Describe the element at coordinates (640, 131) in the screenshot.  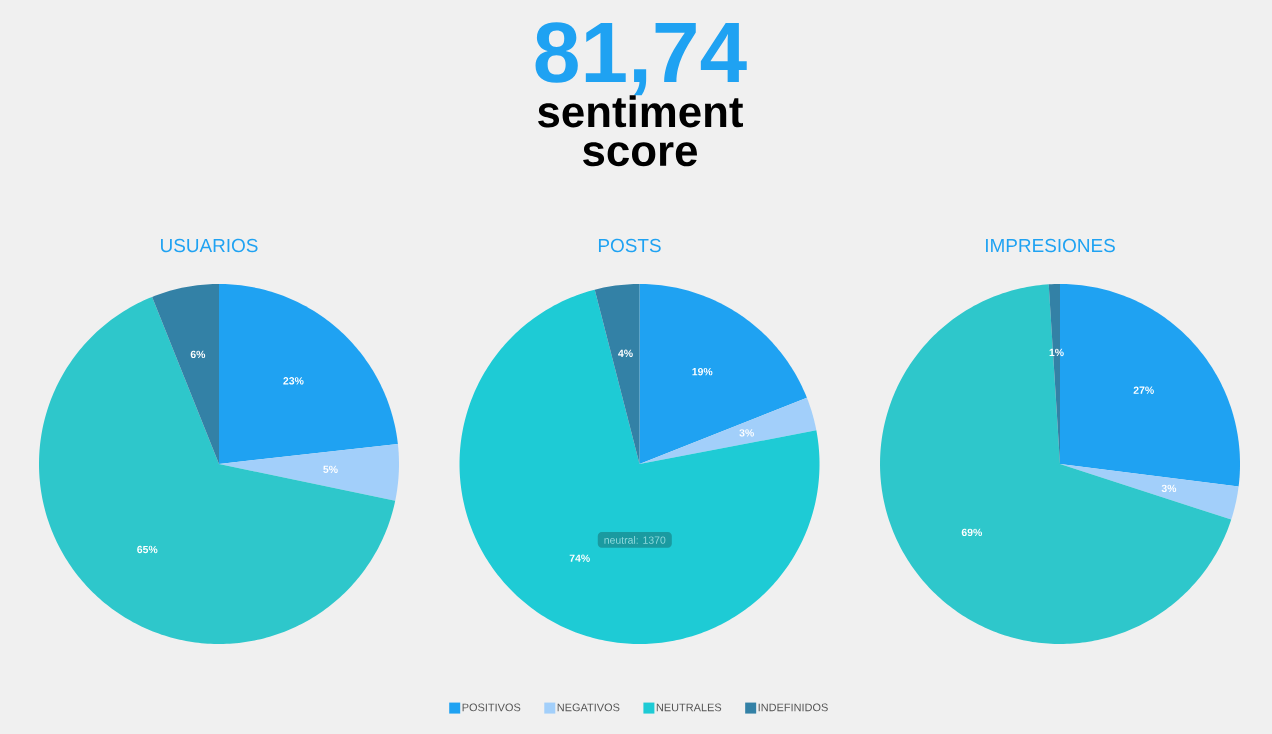
I see `text: sentiment score` at that location.